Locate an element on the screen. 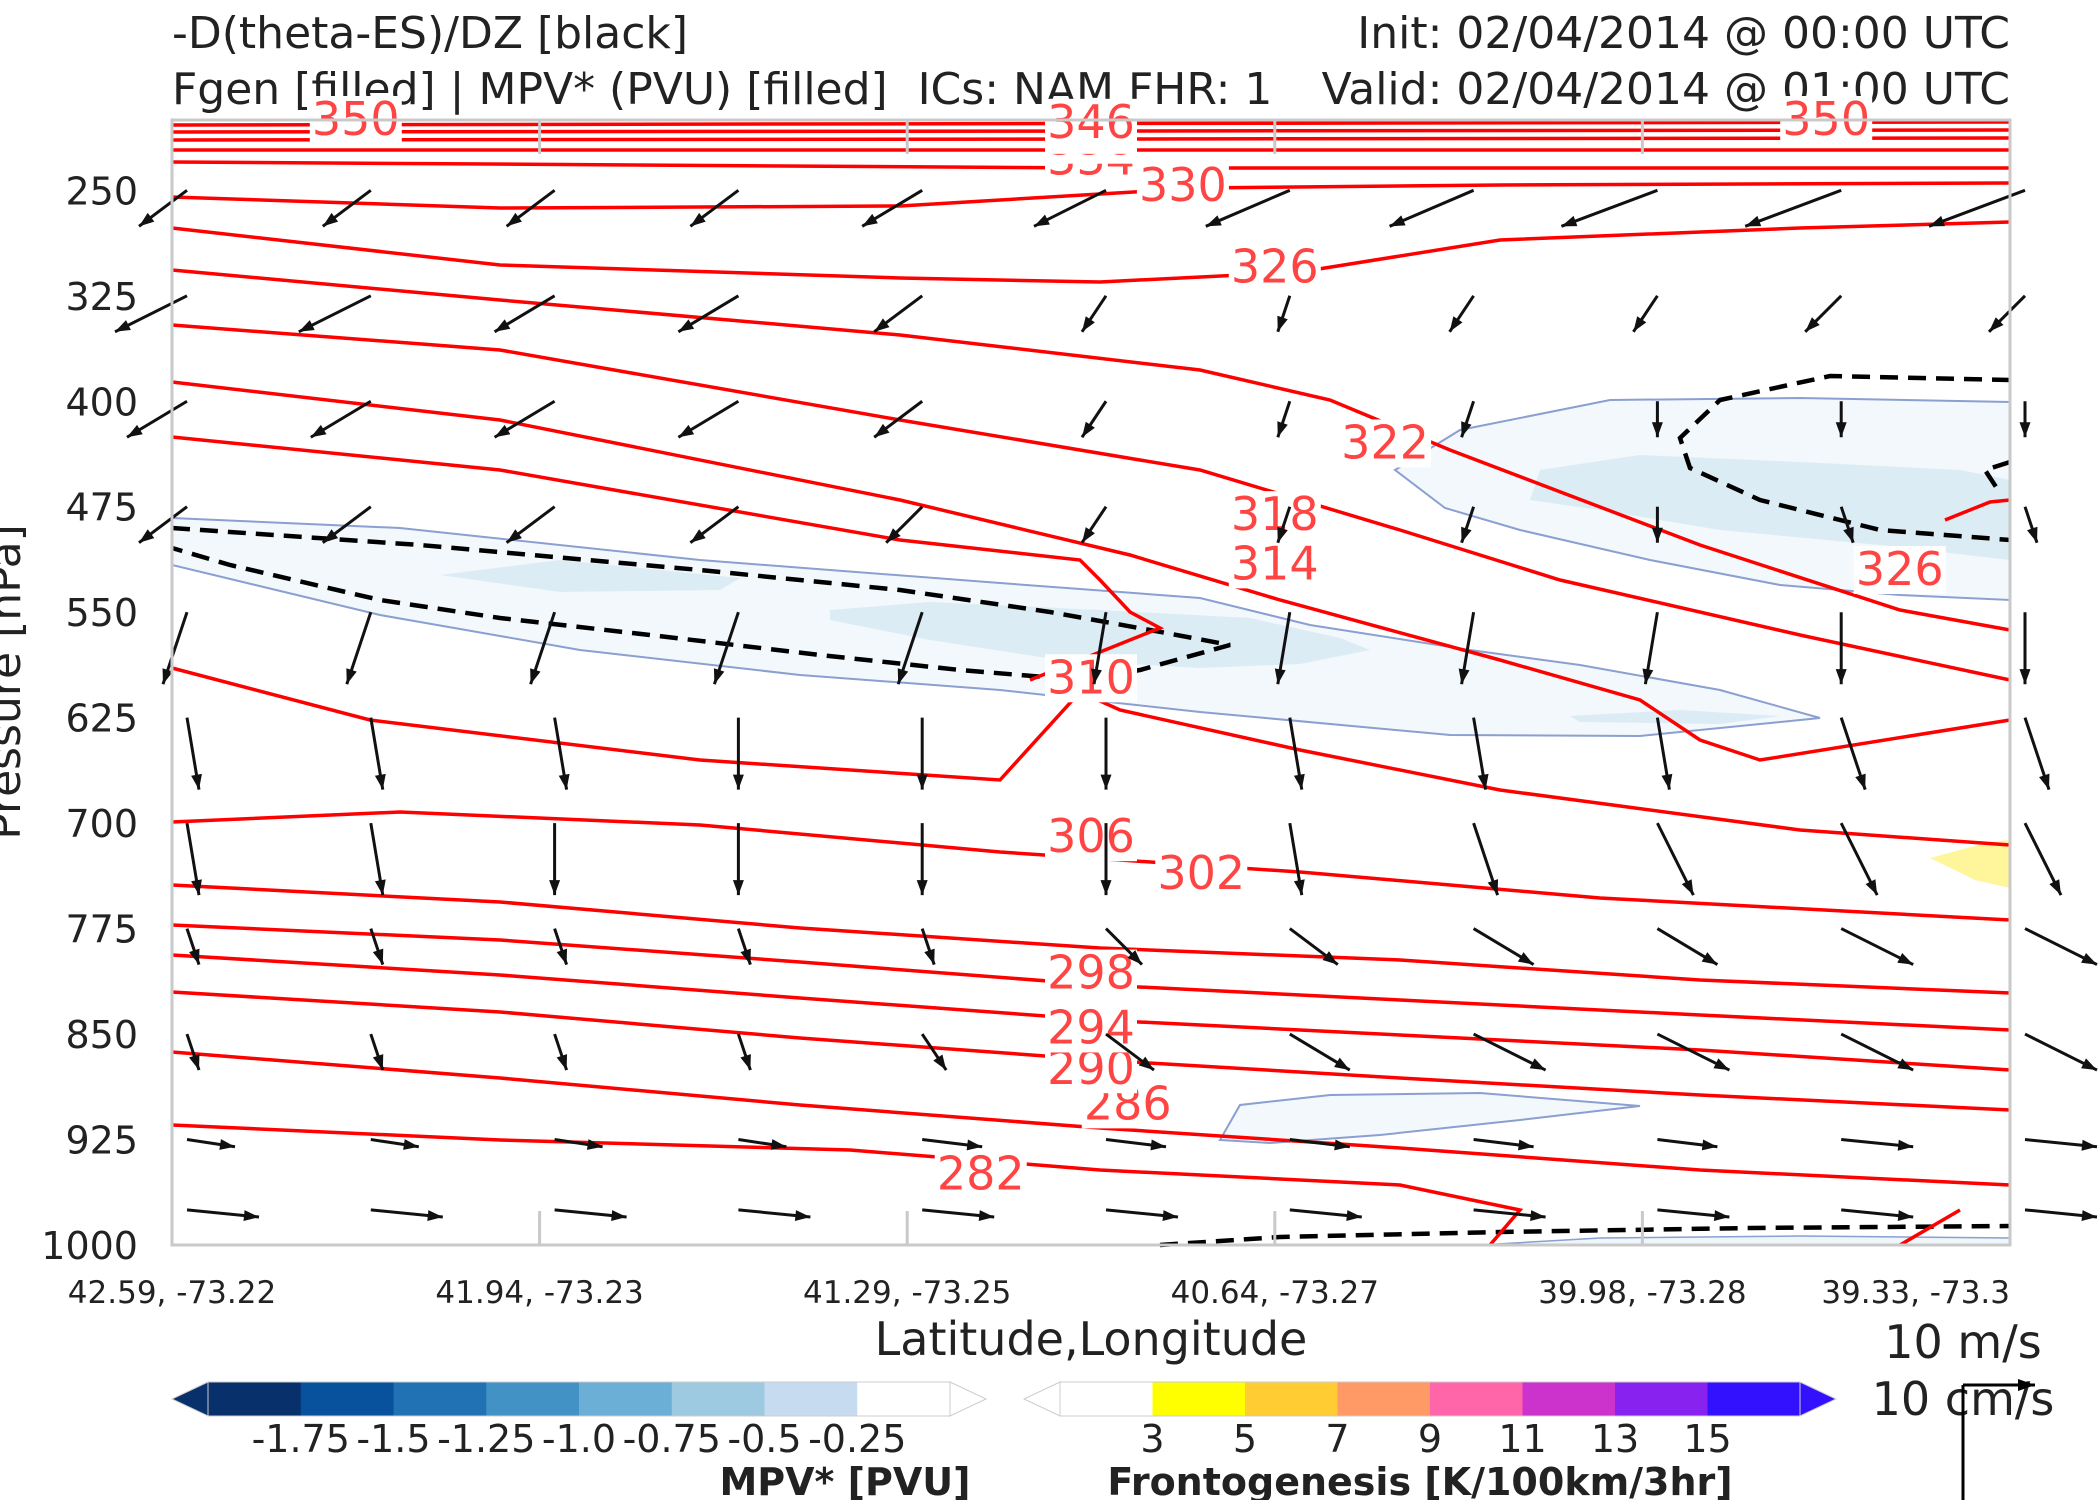  contour-label-302: 302 is located at coordinates (1201, 873).